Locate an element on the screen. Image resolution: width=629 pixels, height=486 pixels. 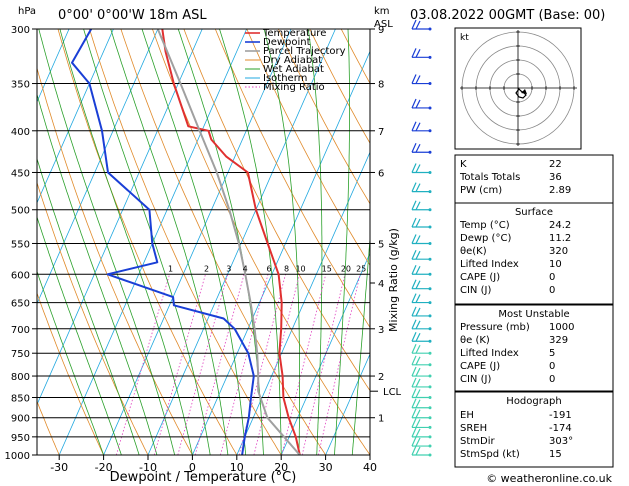
km-tick-label: 1 is located at coordinates (381, 419).